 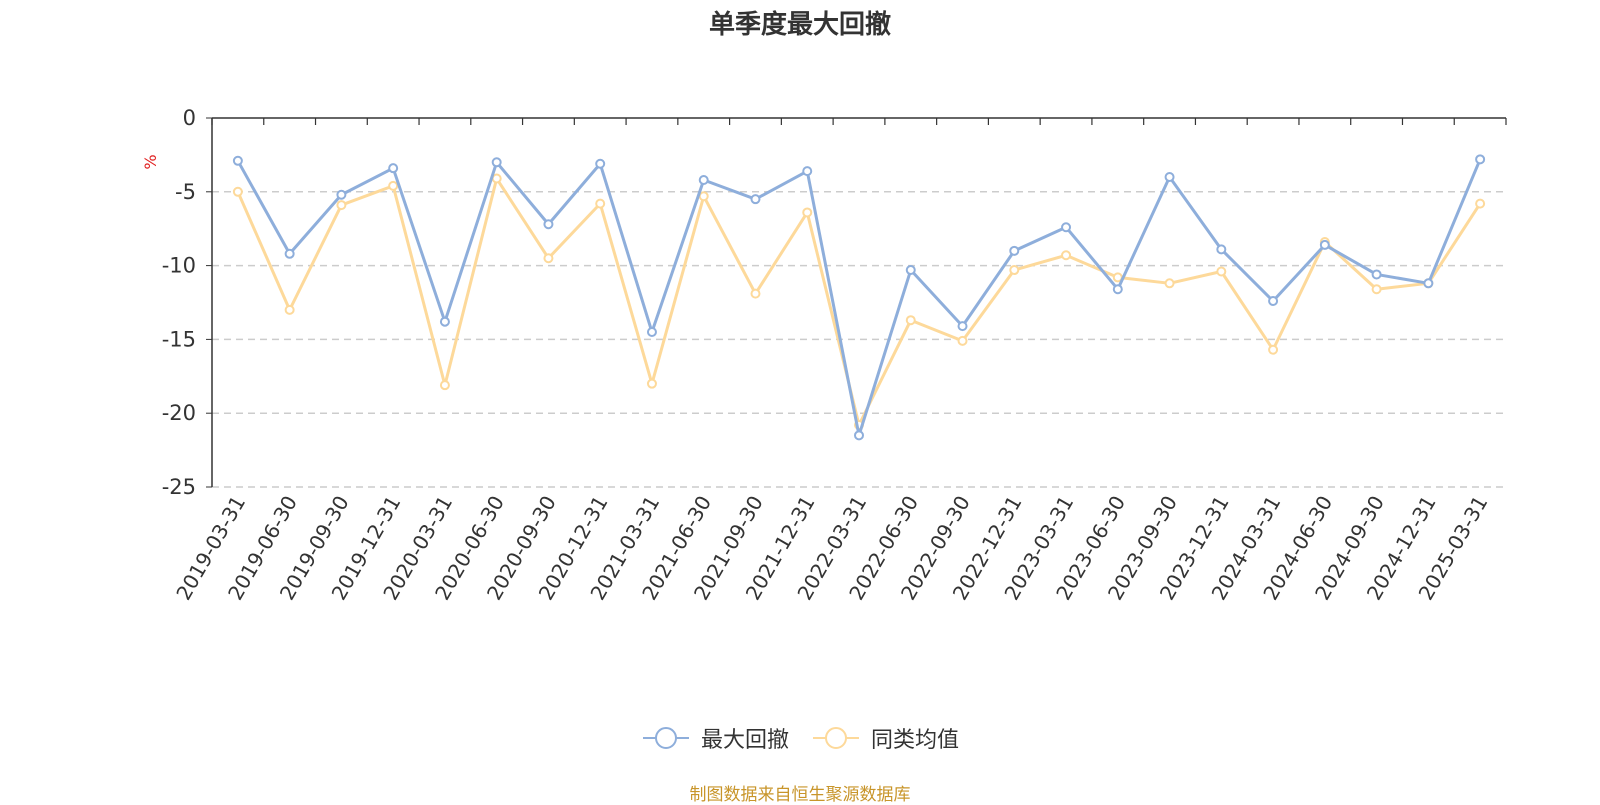 I want to click on legend: 最大回撤 同类均值, so click(x=800, y=738).